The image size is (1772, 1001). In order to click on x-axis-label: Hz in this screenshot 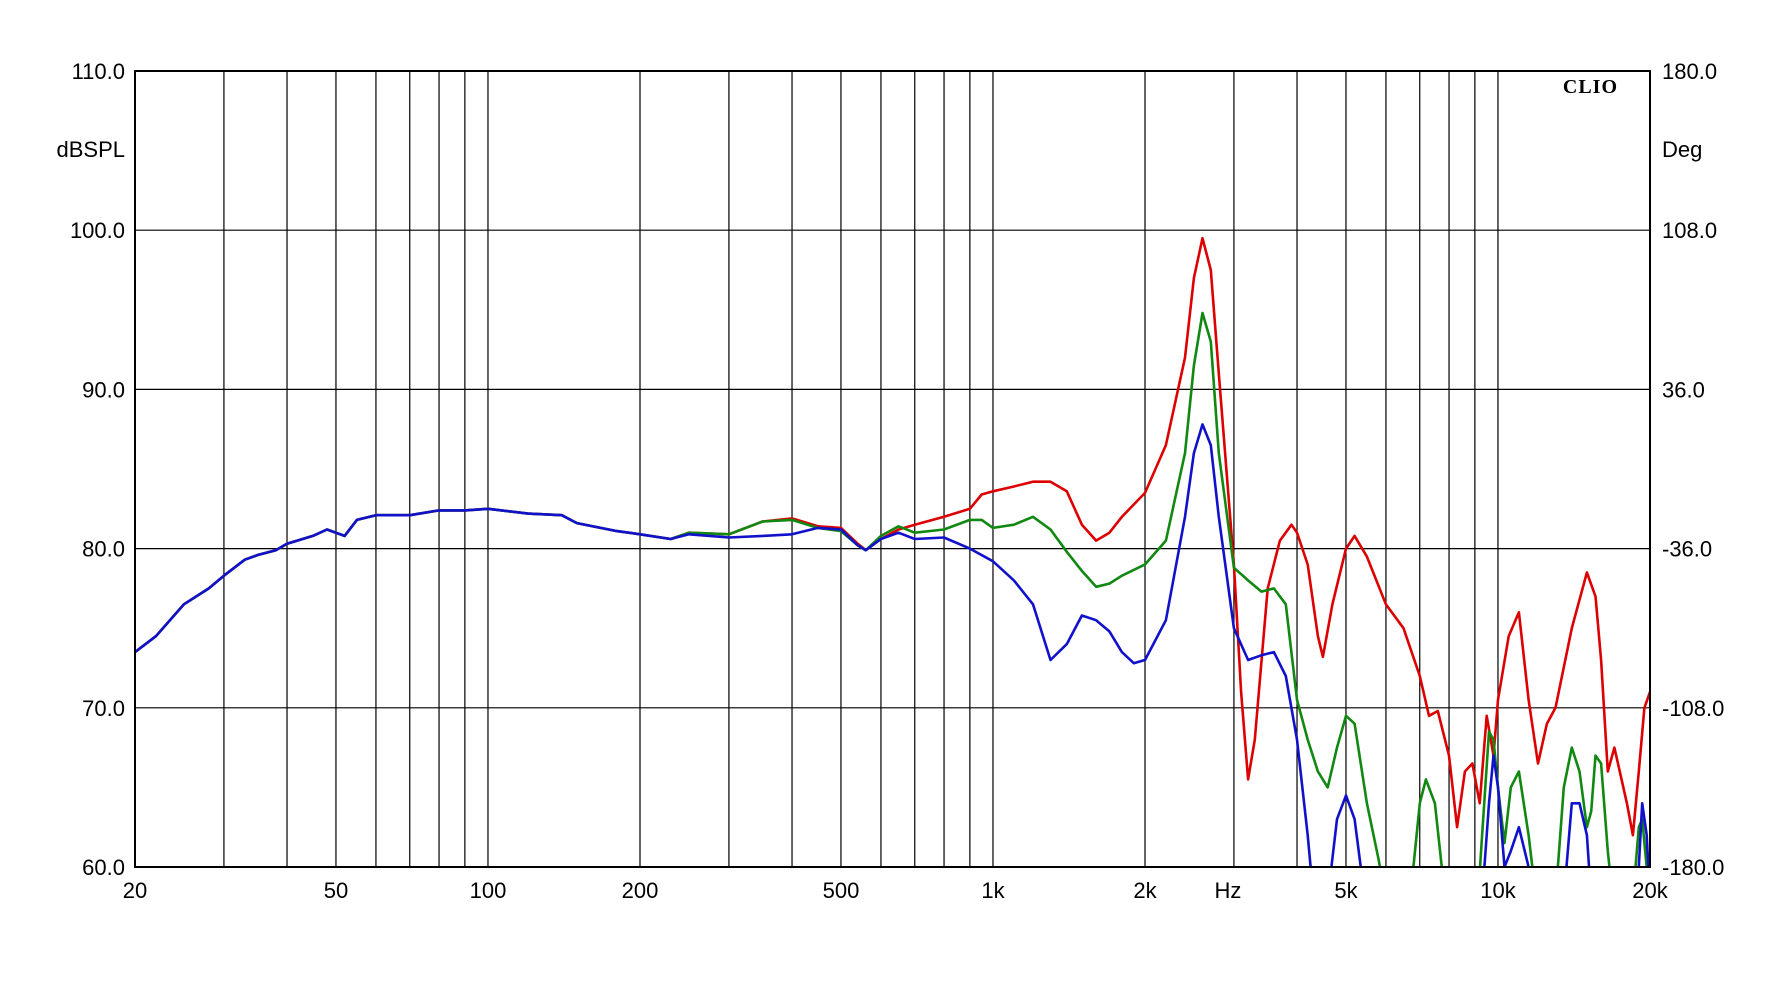, I will do `click(1228, 890)`.